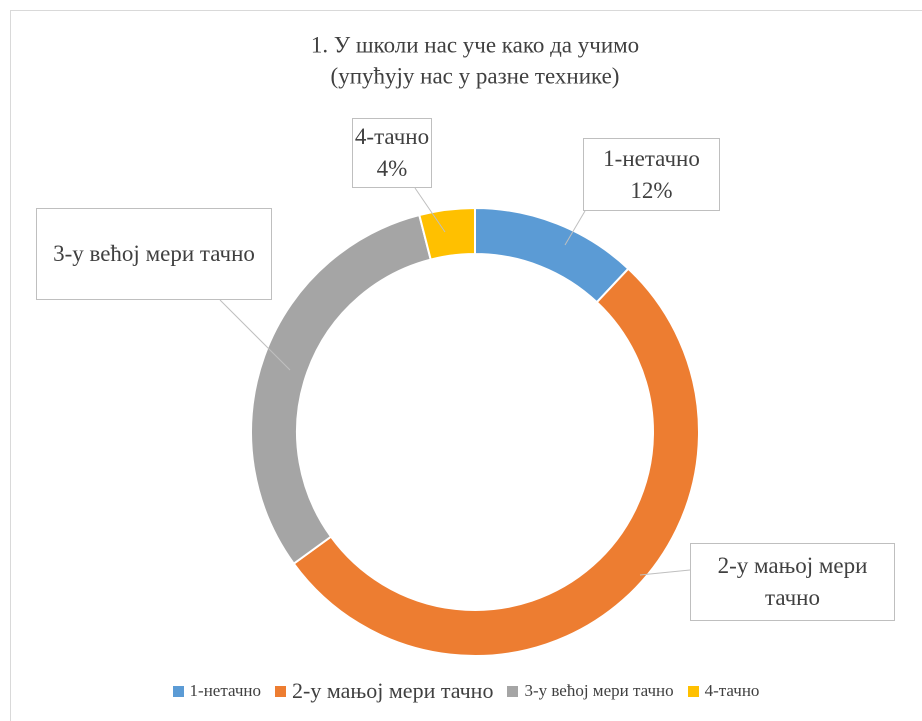 This screenshot has width=922, height=721. What do you see at coordinates (447, 233) in the screenshot?
I see `donut-segment` at bounding box center [447, 233].